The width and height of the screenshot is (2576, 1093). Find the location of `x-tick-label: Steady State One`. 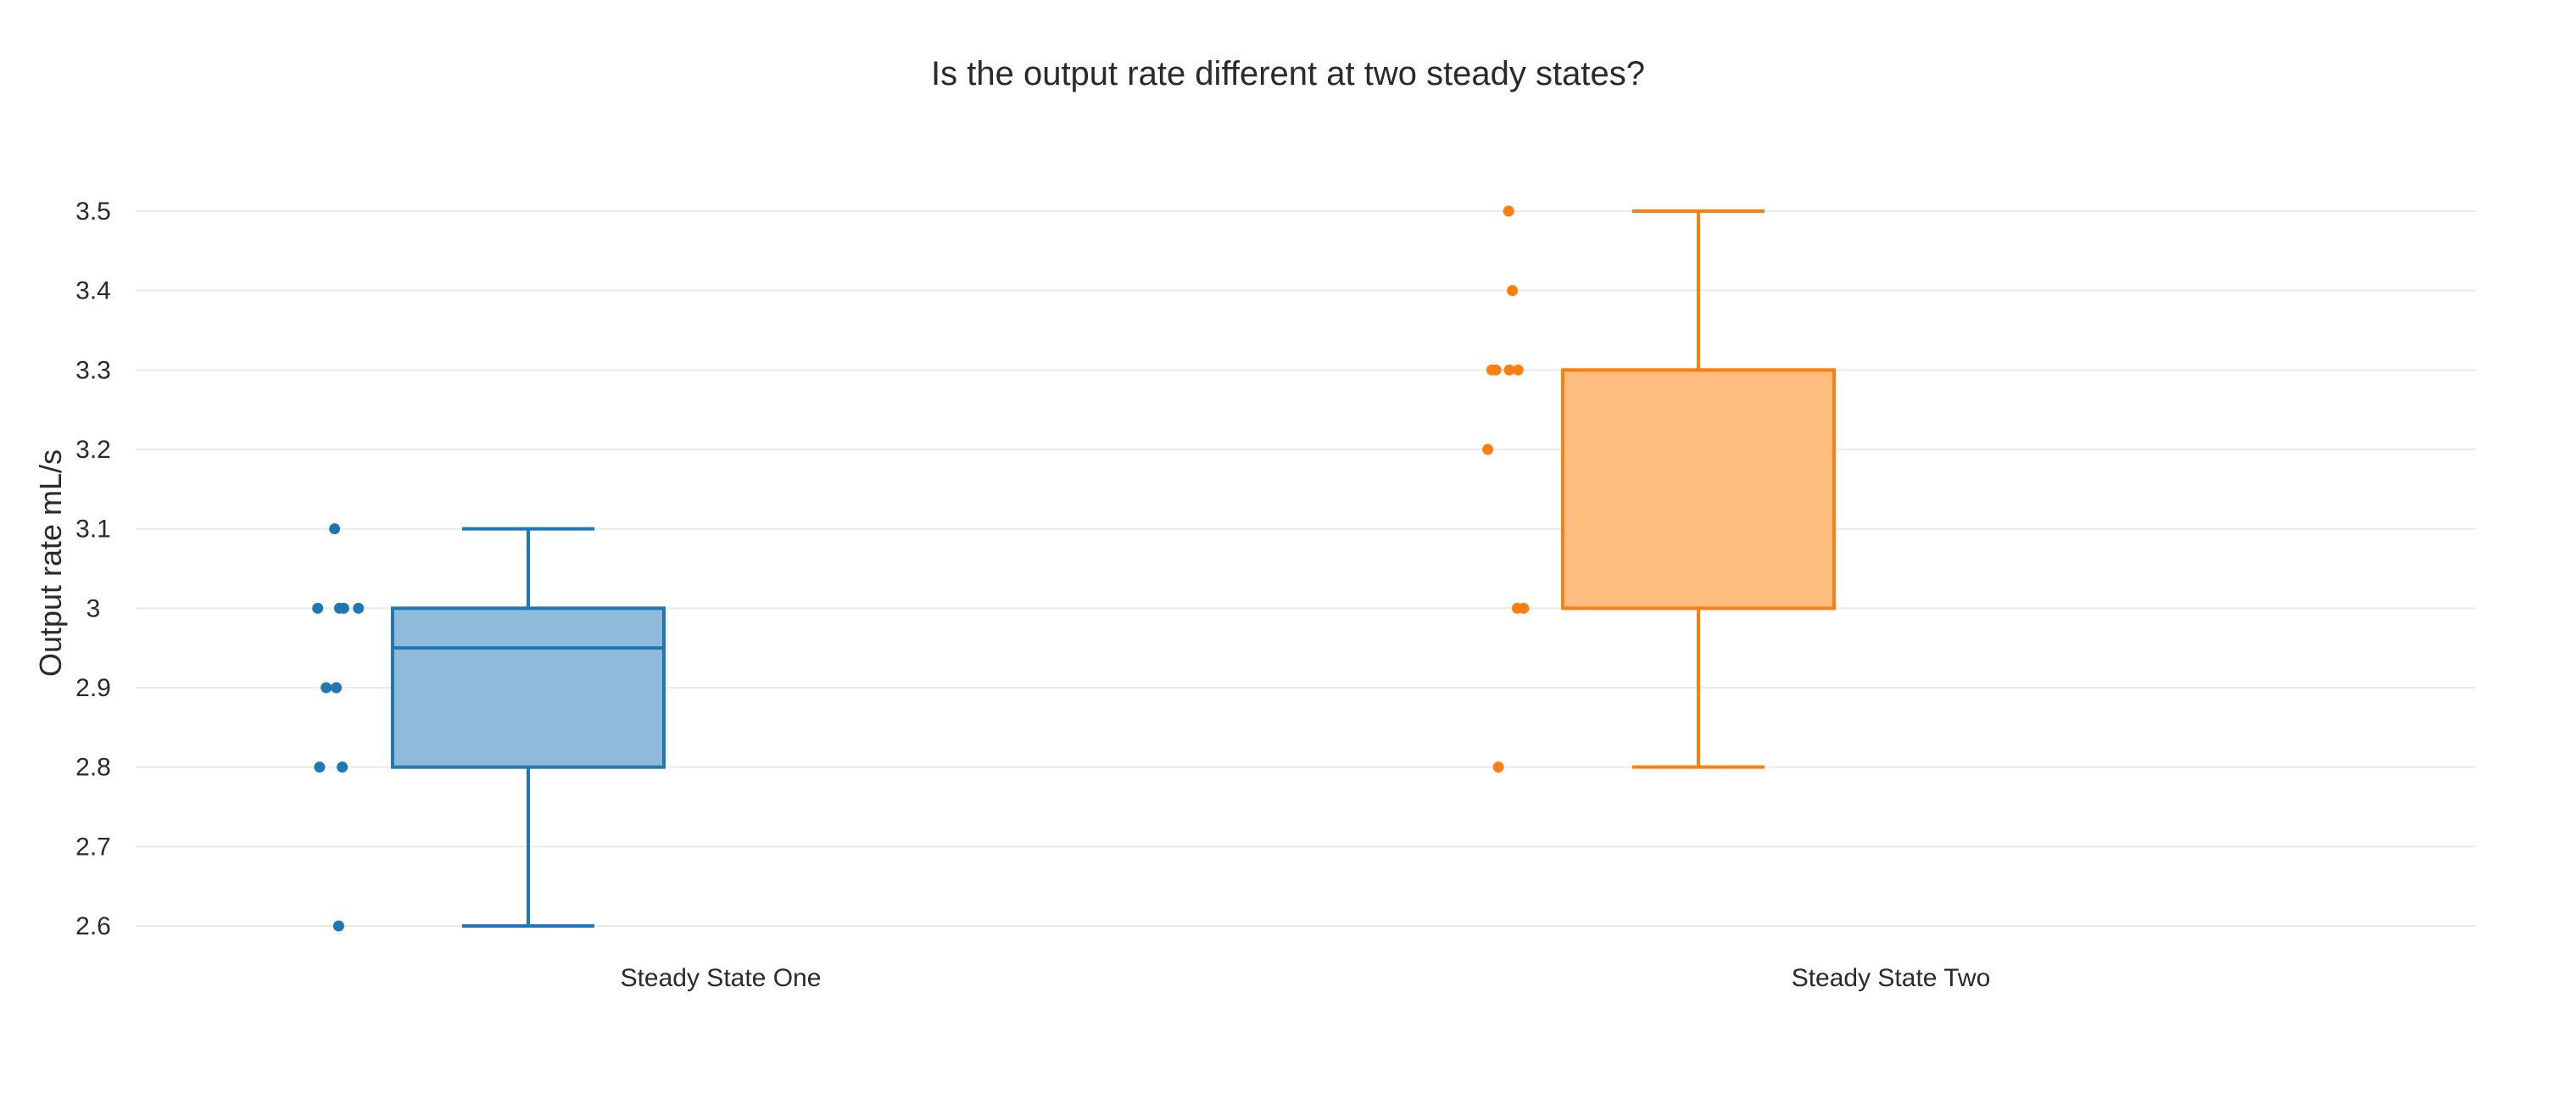

x-tick-label: Steady State One is located at coordinates (721, 978).